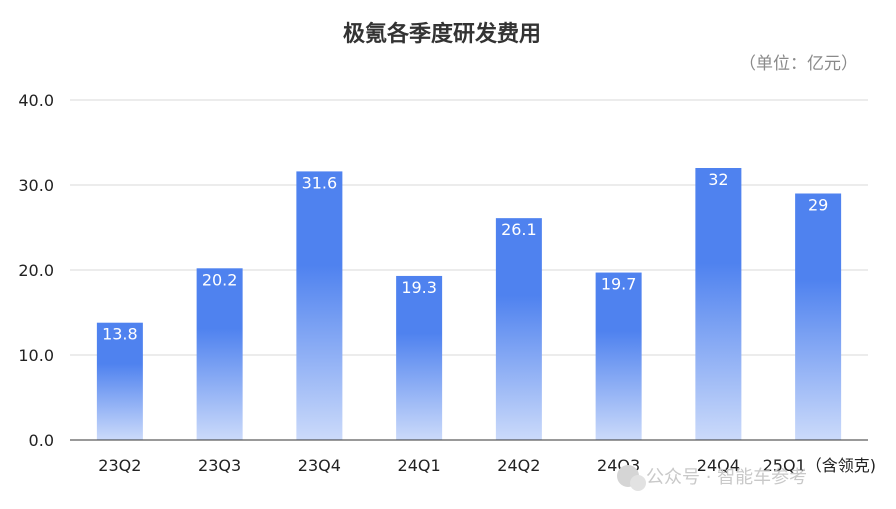 Image resolution: width=896 pixels, height=509 pixels. What do you see at coordinates (41, 440) in the screenshot?
I see `y-tick-label: 0.0` at bounding box center [41, 440].